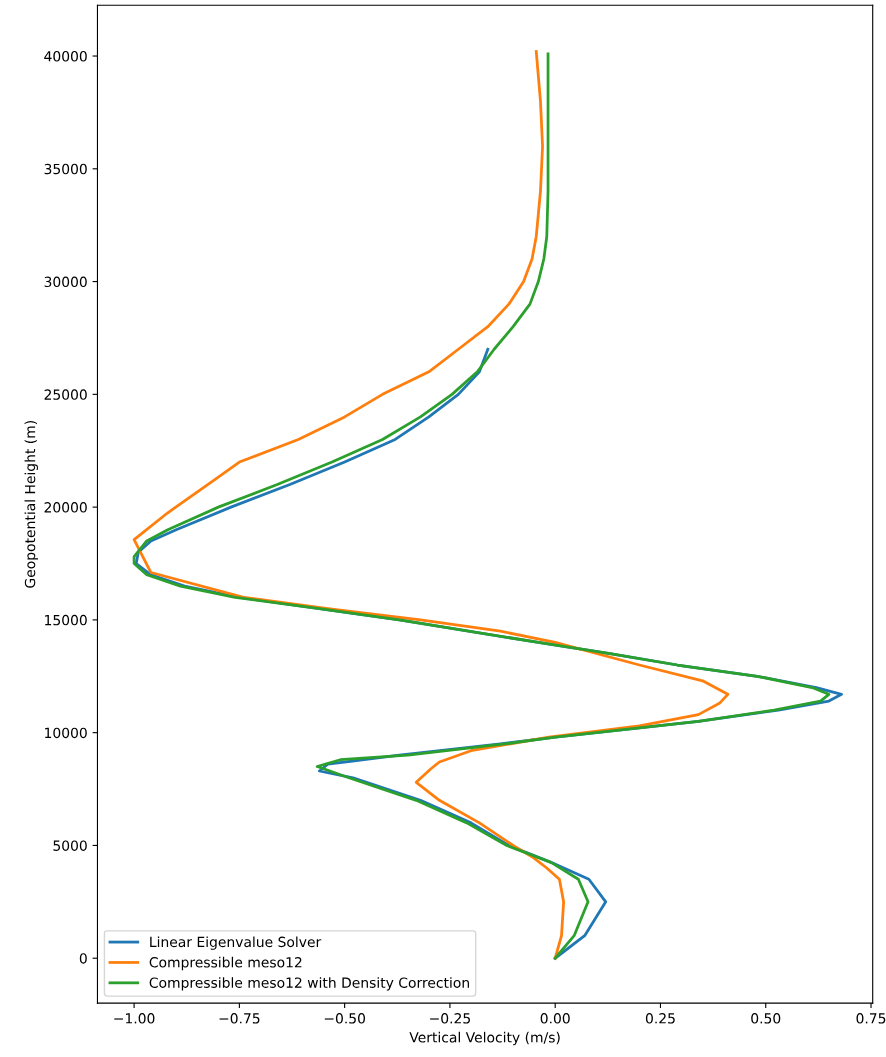 This screenshot has height=1057, width=886. I want to click on legend-label: Linear Eigenvalue Solver, so click(236, 943).